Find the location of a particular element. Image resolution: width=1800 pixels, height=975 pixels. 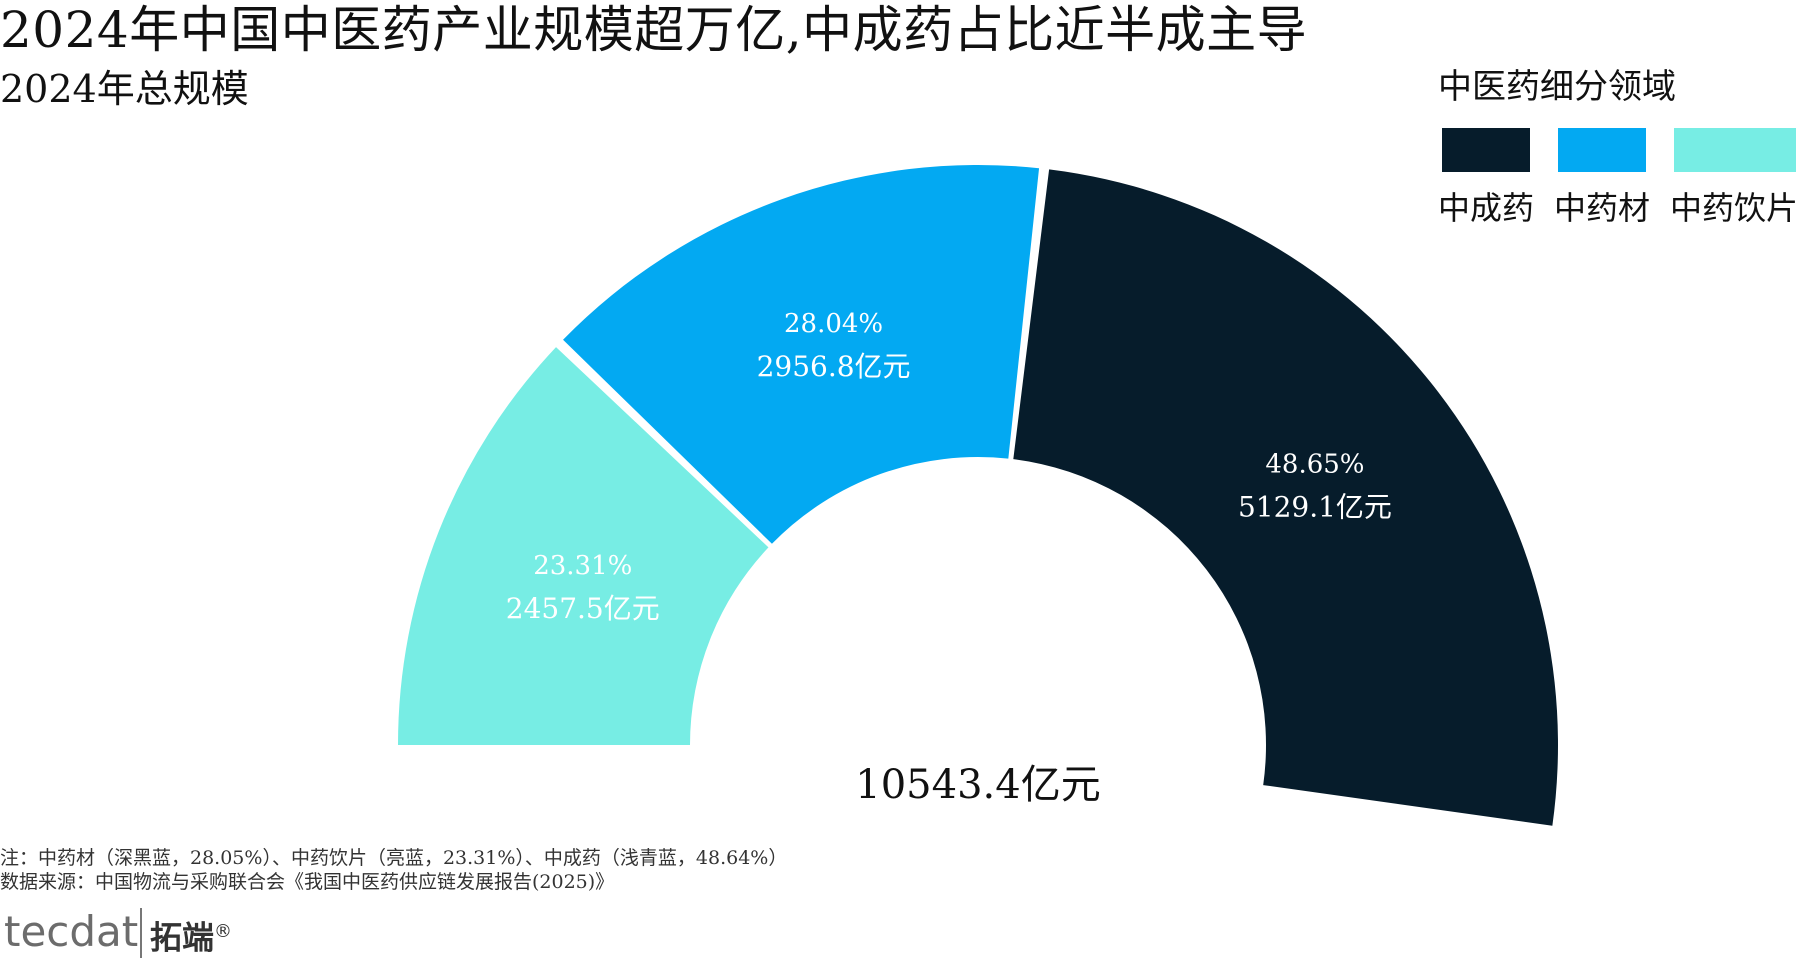

legend-label-zhongyaoyinpian: 中药饮片 is located at coordinates (1734, 208).